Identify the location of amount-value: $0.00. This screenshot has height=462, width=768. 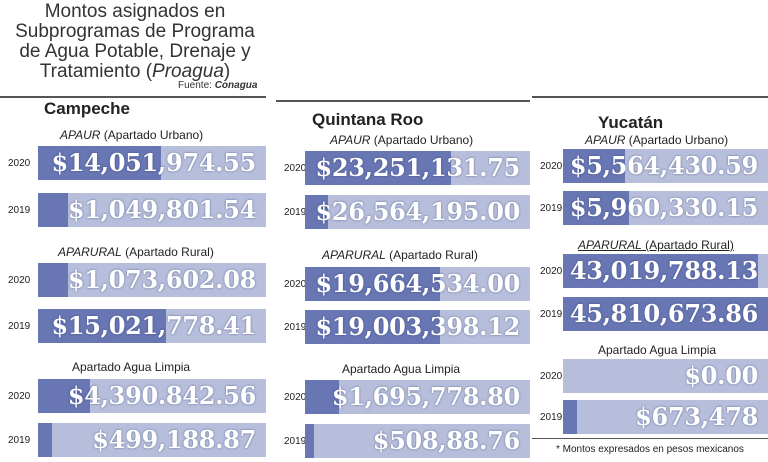
(721, 375).